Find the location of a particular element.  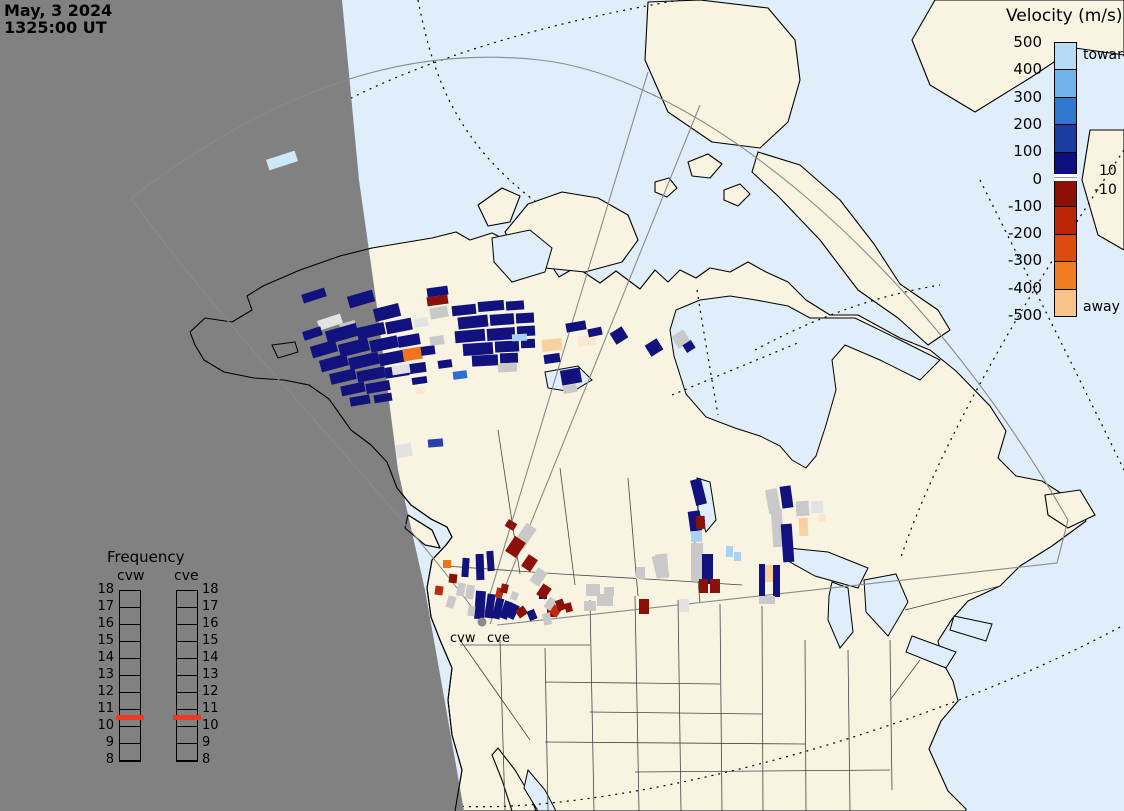

velocity-tick-label: -300 is located at coordinates (1024, 260).